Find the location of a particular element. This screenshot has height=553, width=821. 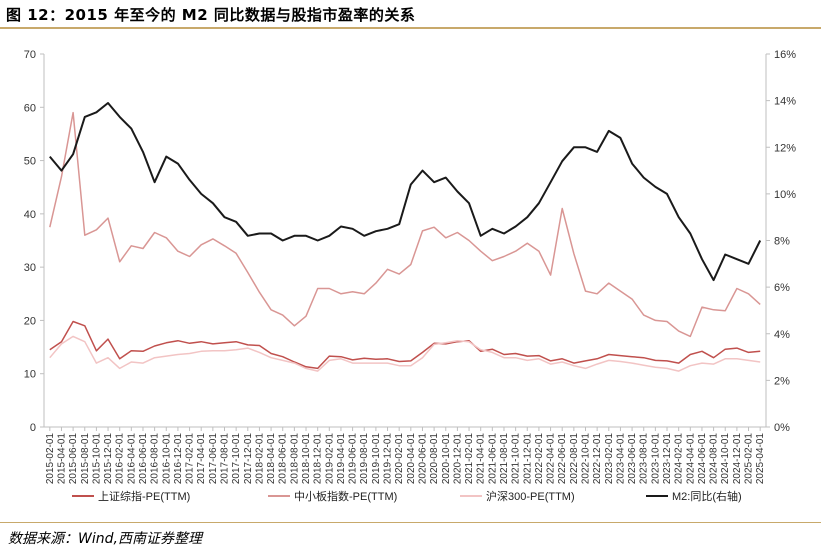

x-tick-label: 2018-08-01 is located at coordinates (294, 459).